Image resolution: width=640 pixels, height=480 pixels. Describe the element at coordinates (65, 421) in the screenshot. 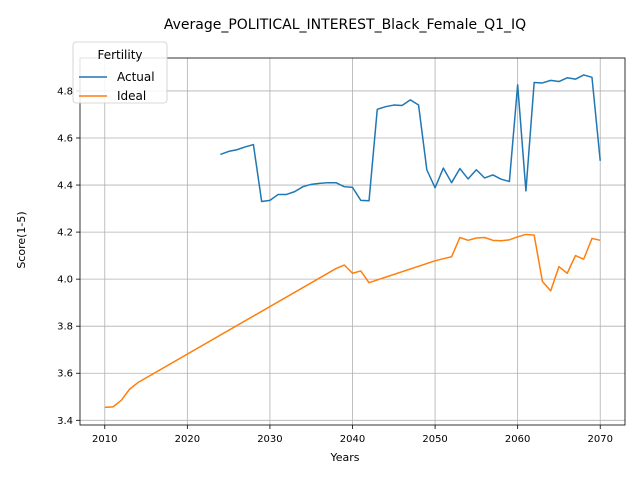

I see `y-tick-label: 3.4` at that location.